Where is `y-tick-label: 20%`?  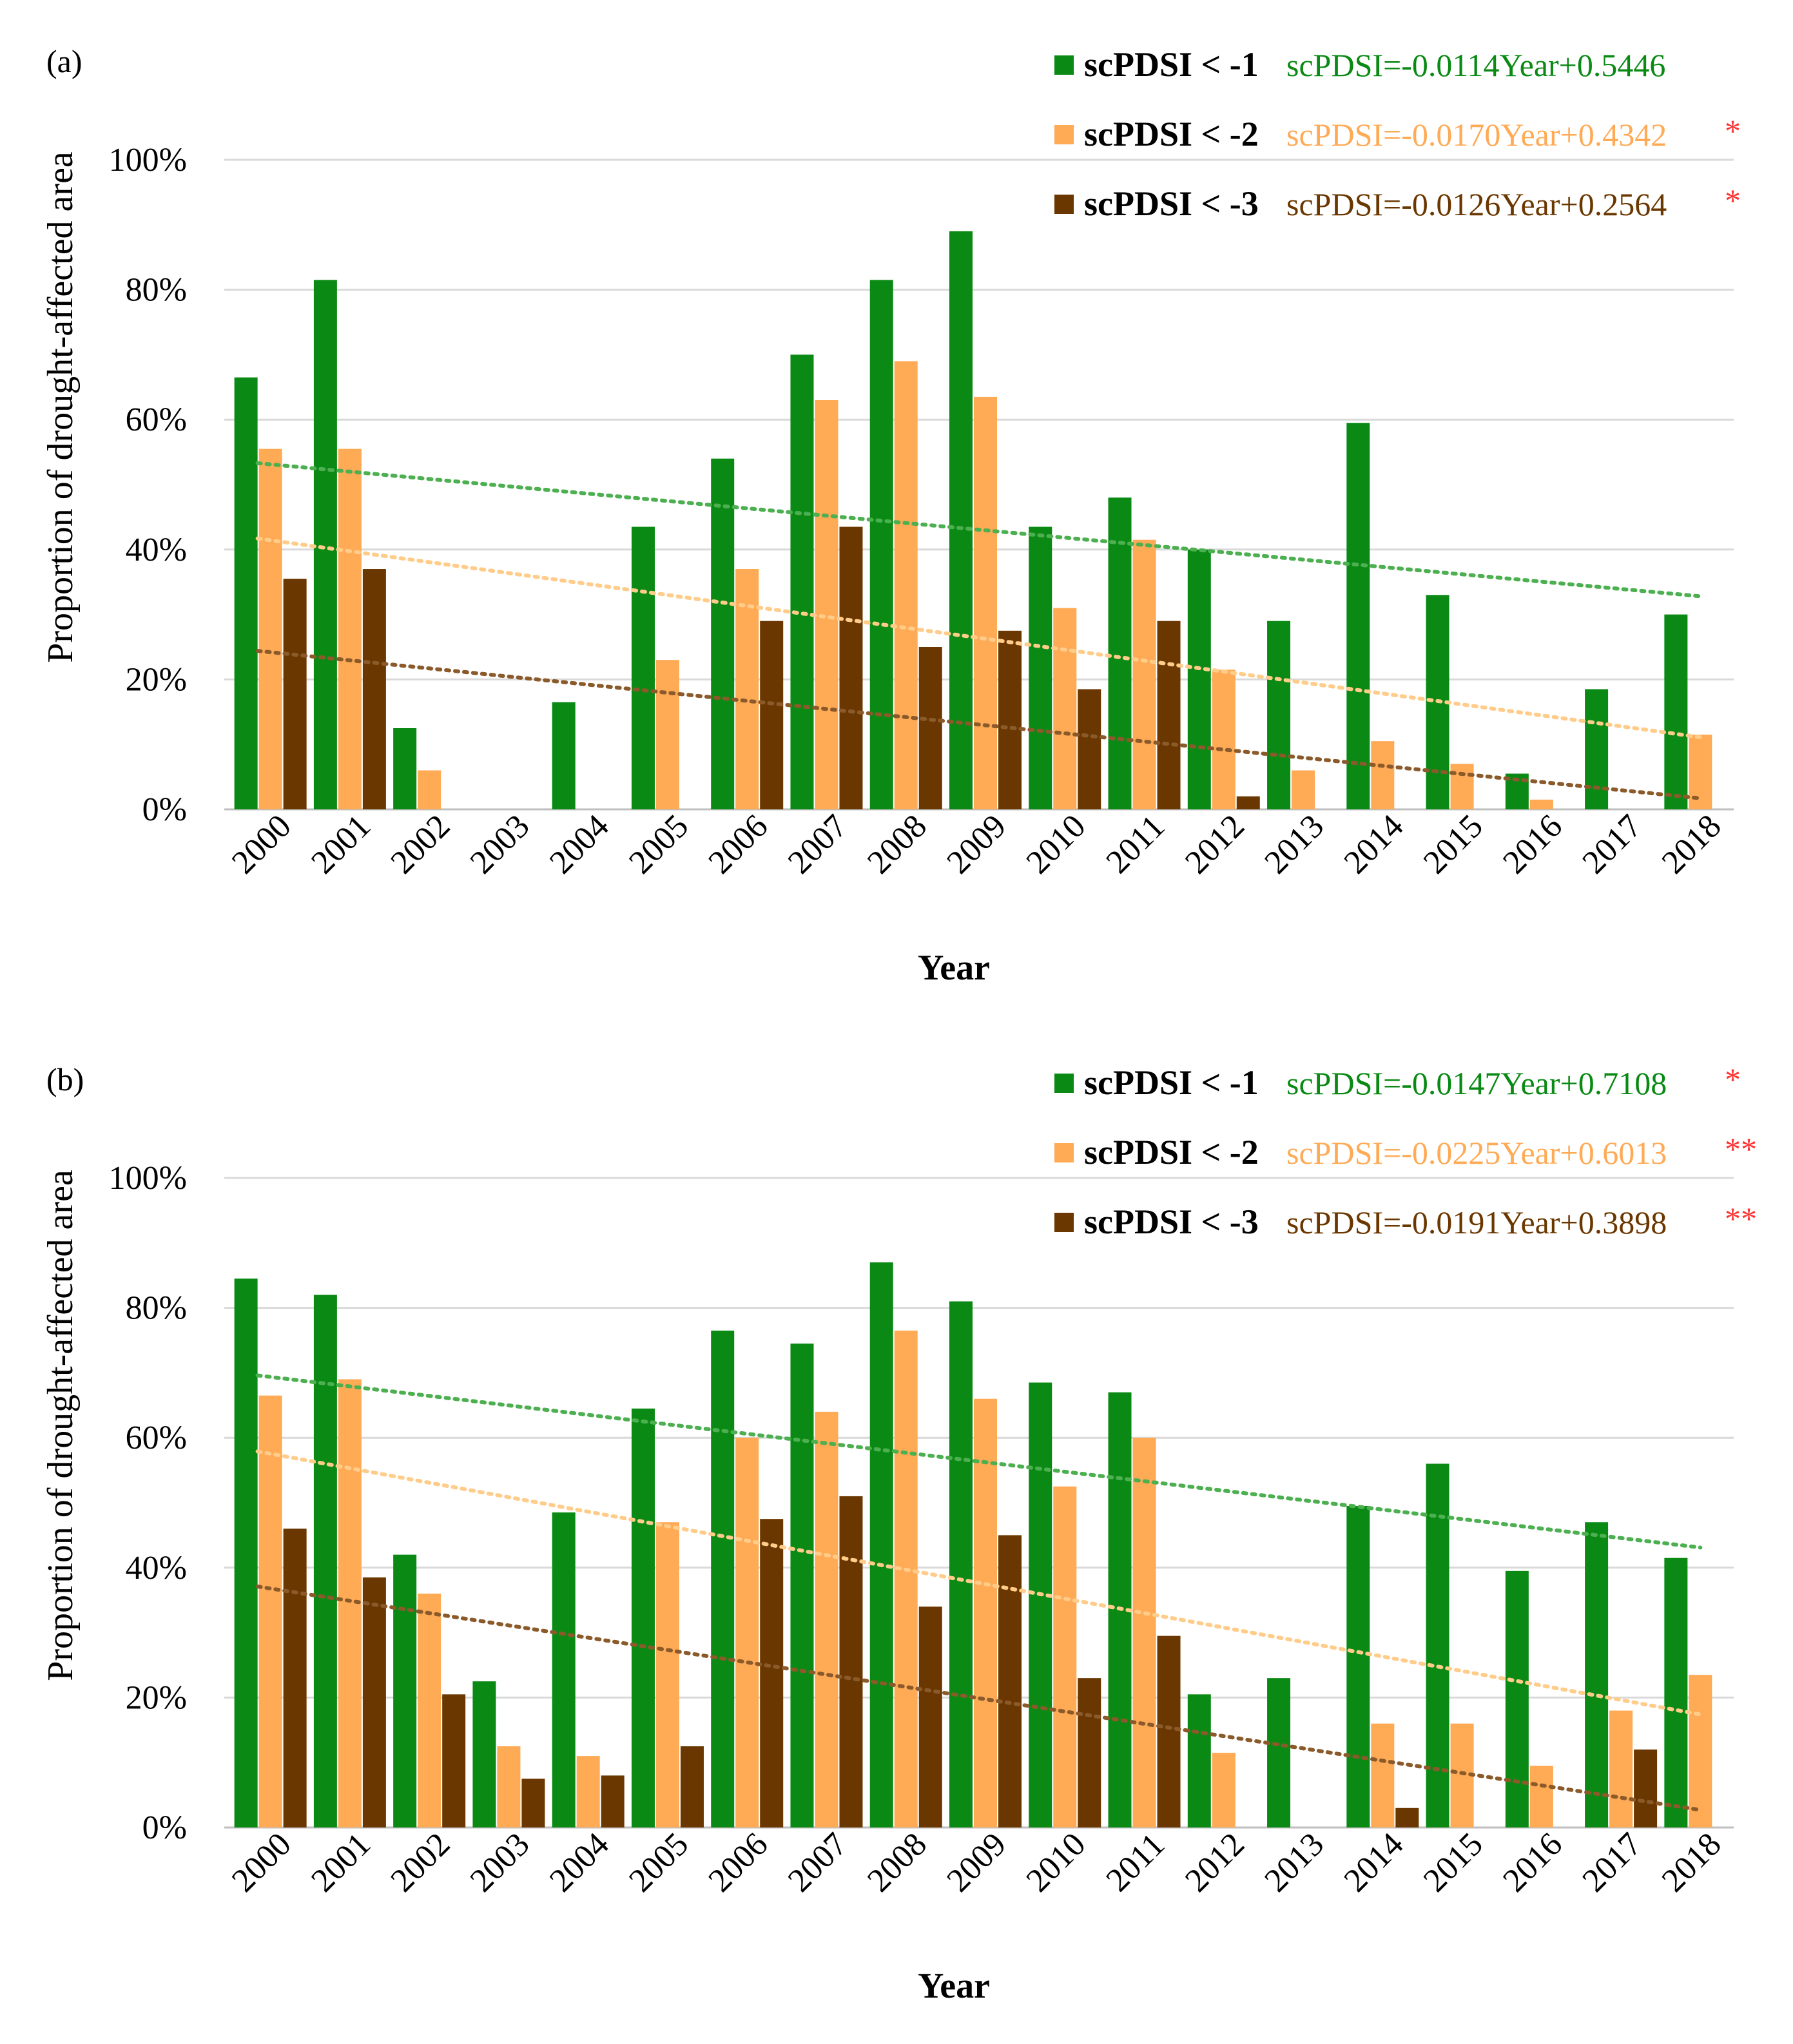 y-tick-label: 20% is located at coordinates (156, 1697).